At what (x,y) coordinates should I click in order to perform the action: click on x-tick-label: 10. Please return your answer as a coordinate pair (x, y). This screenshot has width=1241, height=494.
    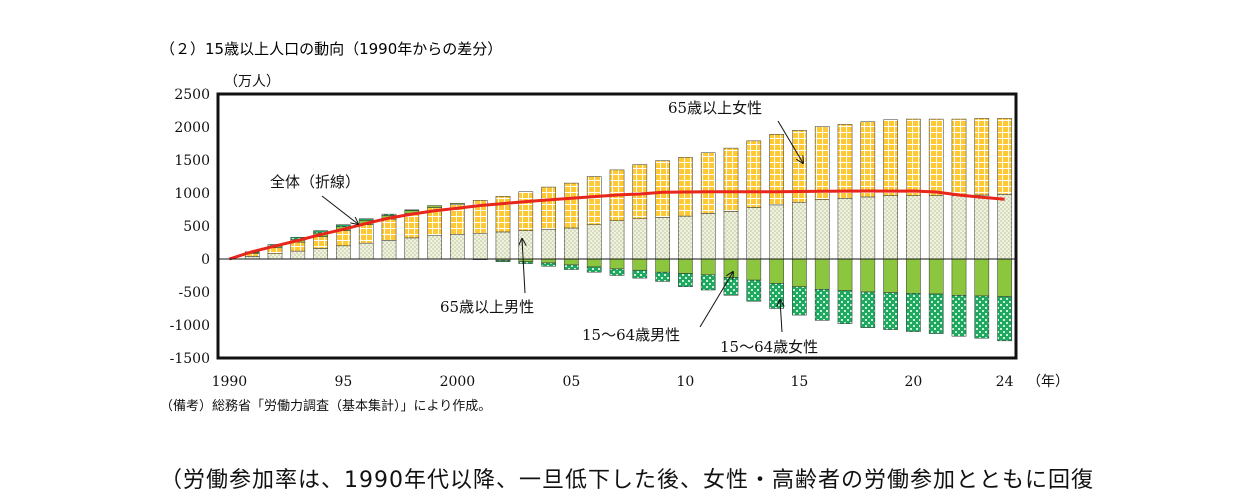
    Looking at the image, I should click on (685, 382).